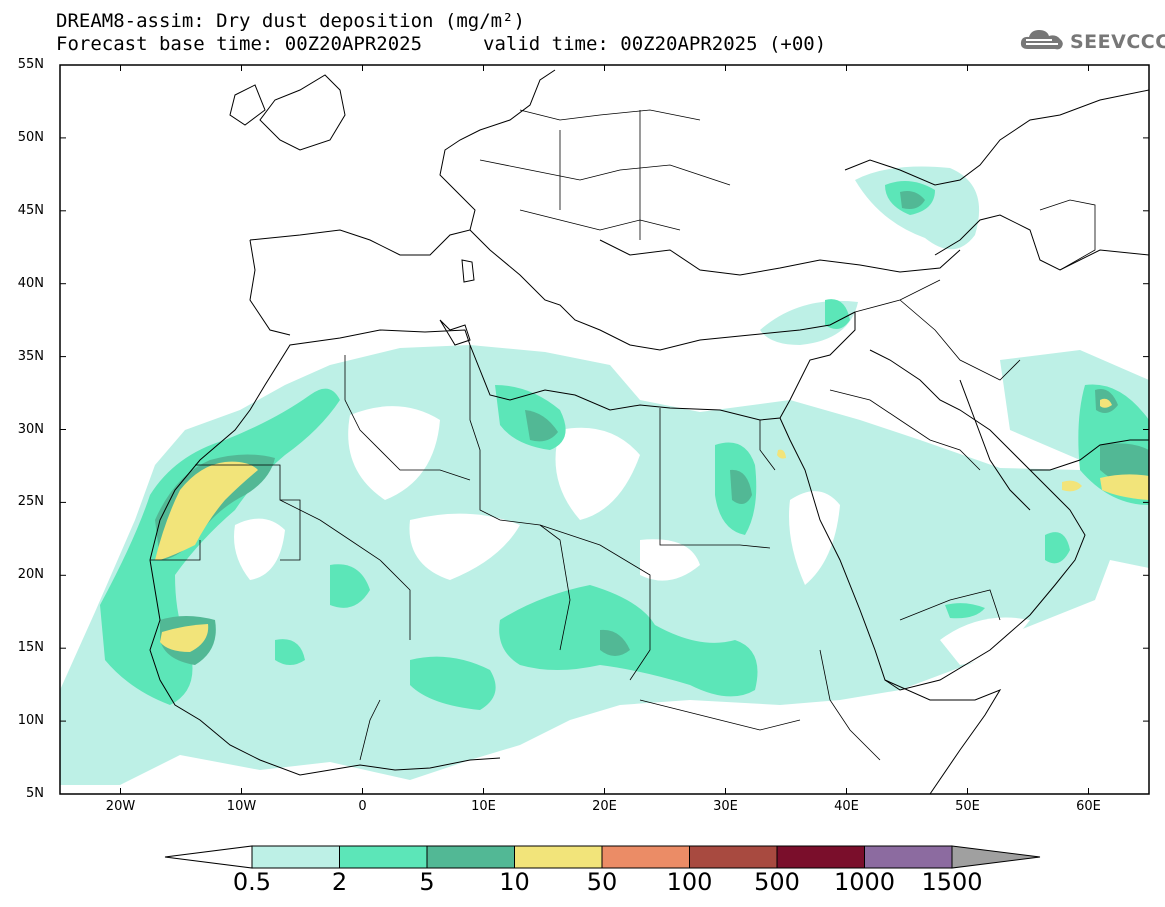 The height and width of the screenshot is (907, 1165). I want to click on valid-time: valid time: 00Z20APR2025 (+00), so click(655, 44).